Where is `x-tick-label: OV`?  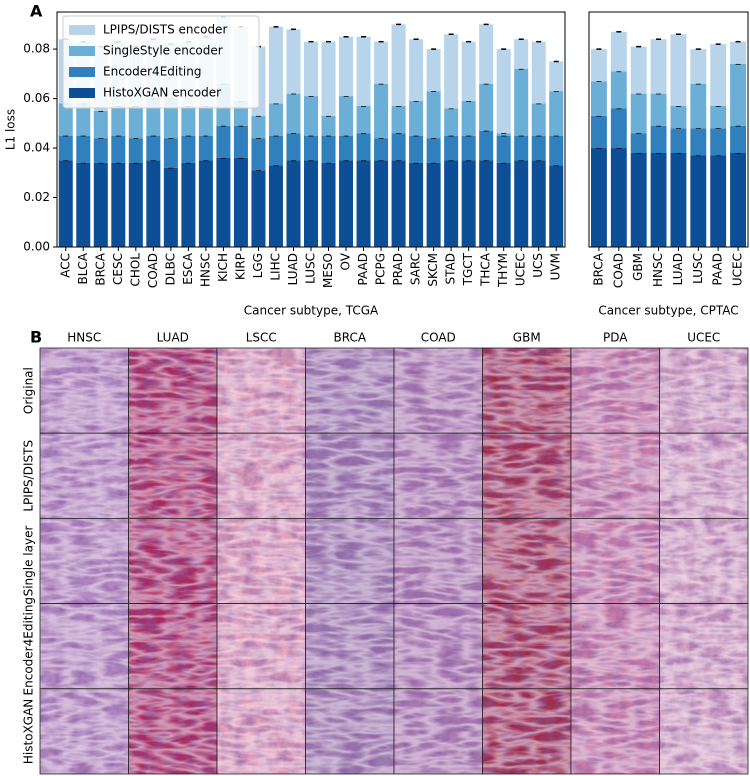
x-tick-label: OV is located at coordinates (346, 261).